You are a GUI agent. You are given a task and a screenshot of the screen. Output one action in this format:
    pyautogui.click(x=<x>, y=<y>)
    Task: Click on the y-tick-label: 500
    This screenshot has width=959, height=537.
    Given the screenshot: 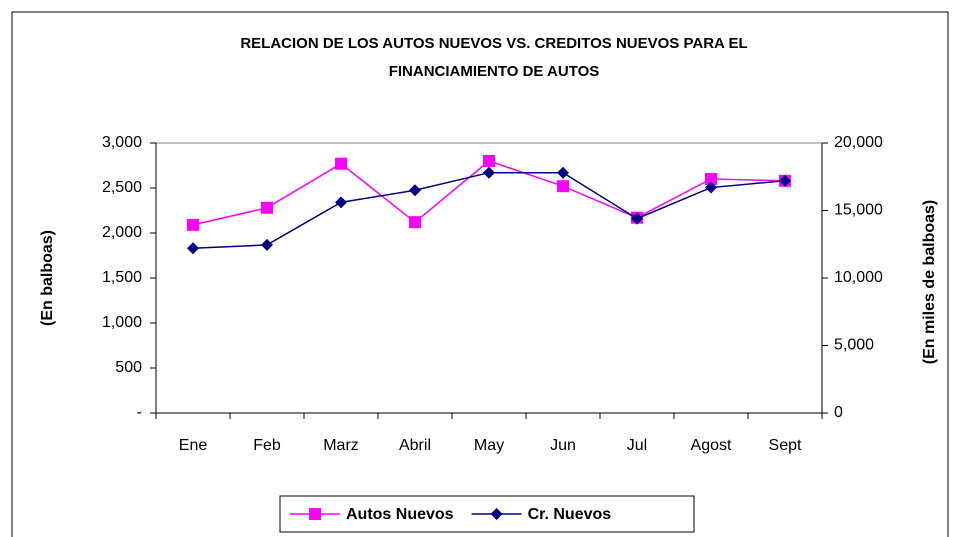 What is the action you would take?
    pyautogui.click(x=128, y=367)
    